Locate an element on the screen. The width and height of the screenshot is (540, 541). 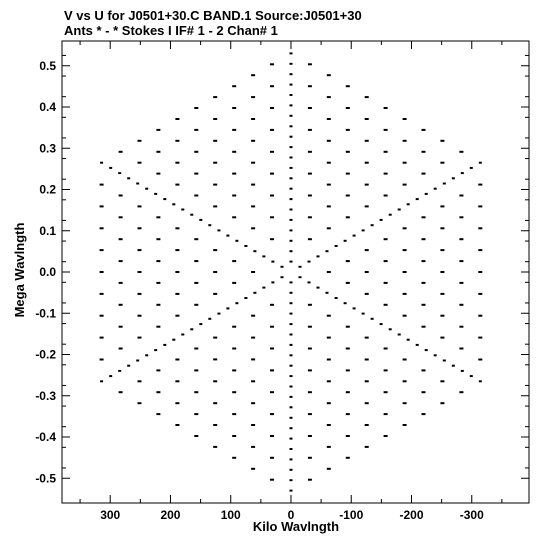
x-tick-label: -200 is located at coordinates (411, 515).